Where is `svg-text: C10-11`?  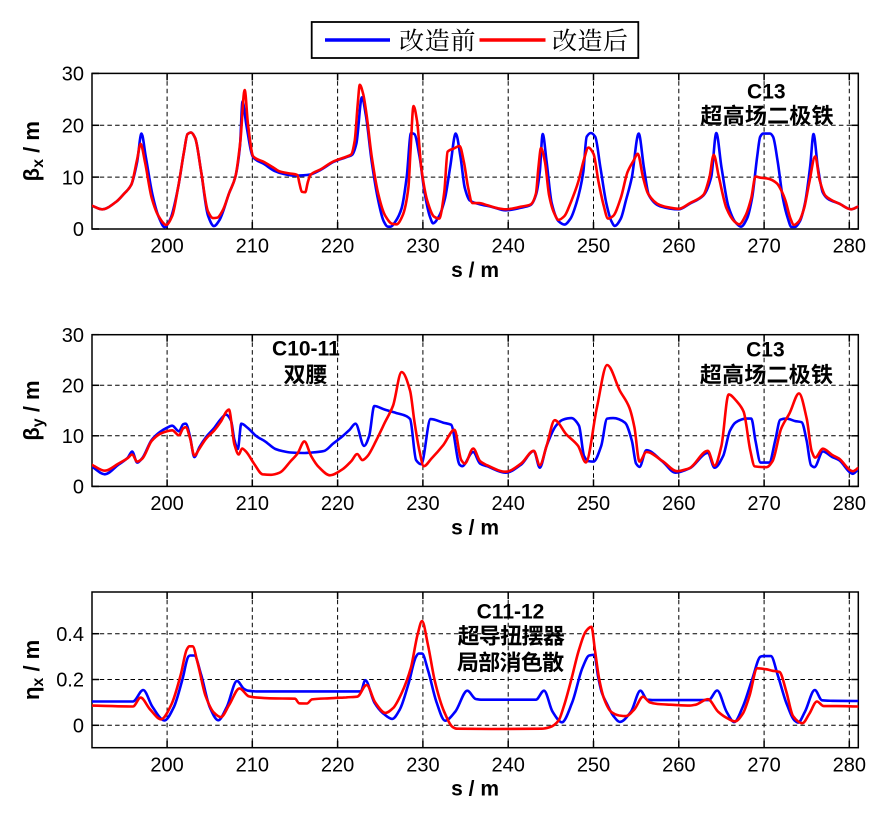
svg-text: C10-11 is located at coordinates (306, 348).